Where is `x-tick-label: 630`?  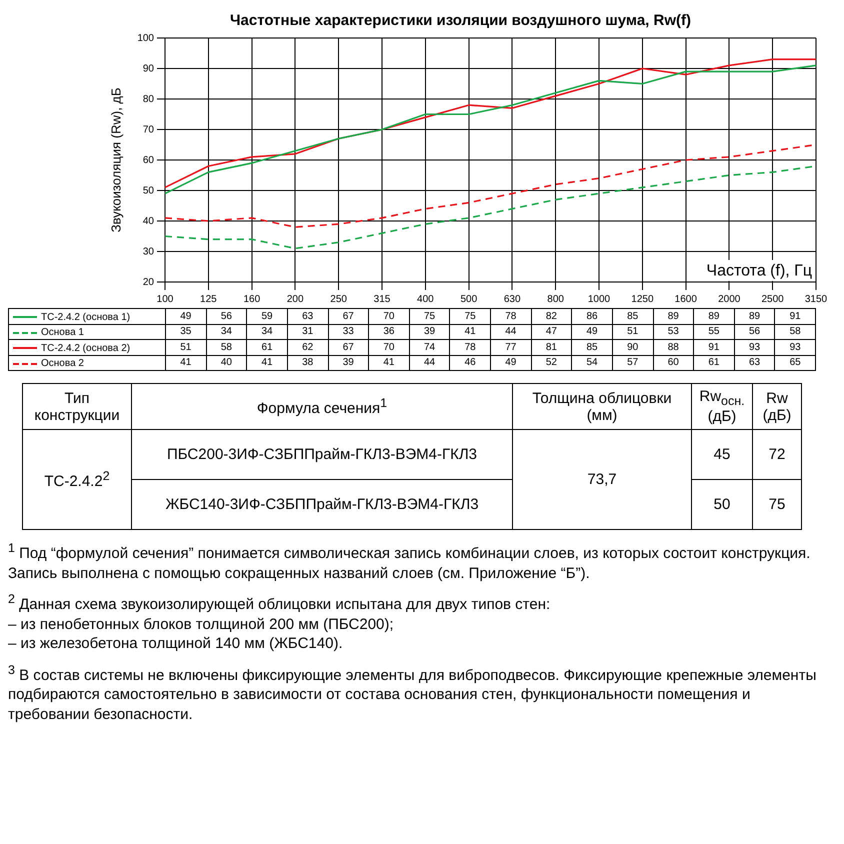 x-tick-label: 630 is located at coordinates (512, 299).